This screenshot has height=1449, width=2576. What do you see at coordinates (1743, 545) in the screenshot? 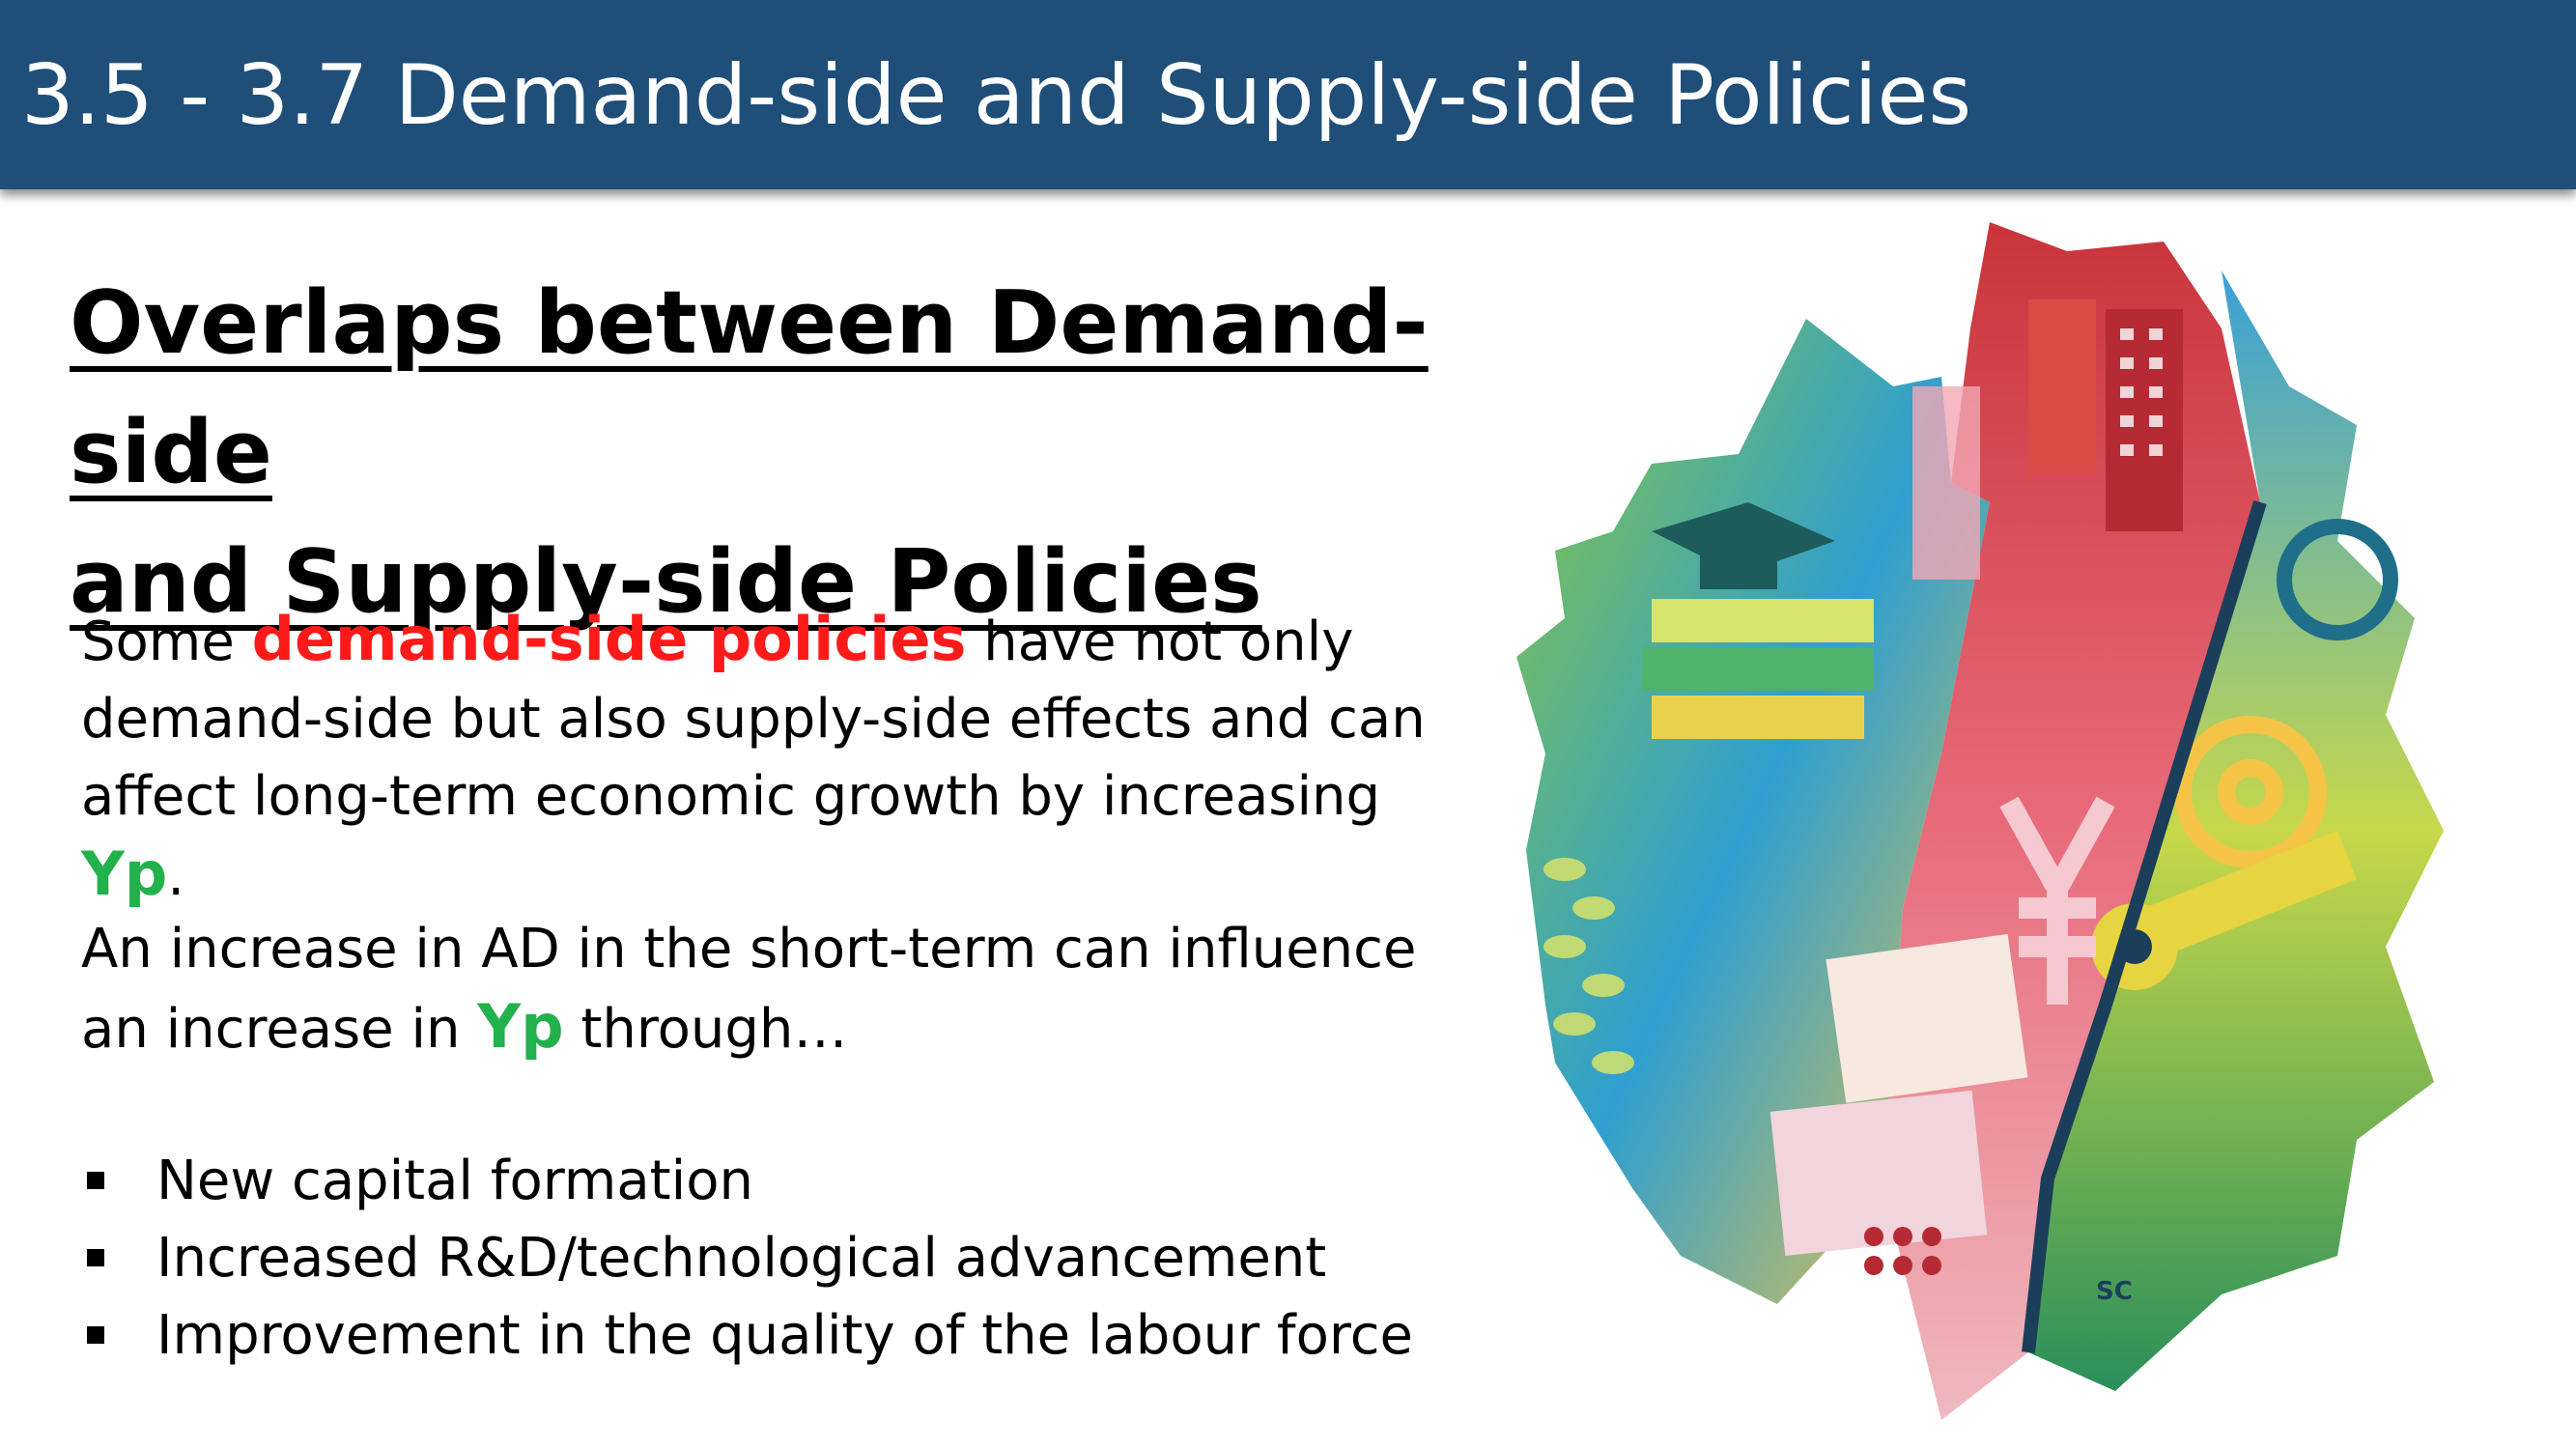
I see `graduation-cap-icon` at bounding box center [1743, 545].